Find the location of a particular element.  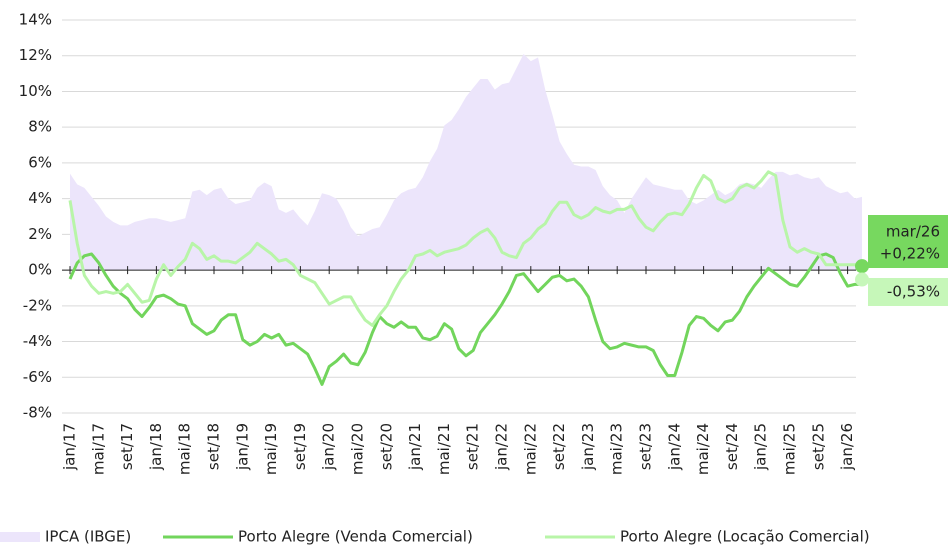

y-tick-label: -6% is located at coordinates (37, 377).